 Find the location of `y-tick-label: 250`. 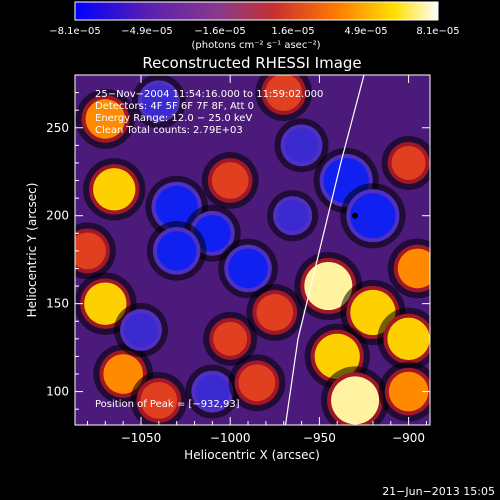

y-tick-label: 250 is located at coordinates (57, 128).